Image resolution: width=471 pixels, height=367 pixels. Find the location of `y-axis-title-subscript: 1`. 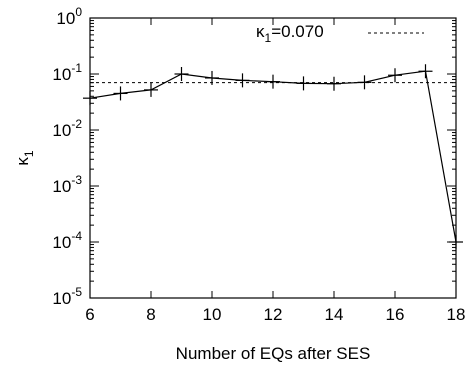

y-axis-title-subscript: 1 is located at coordinates (29, 153).